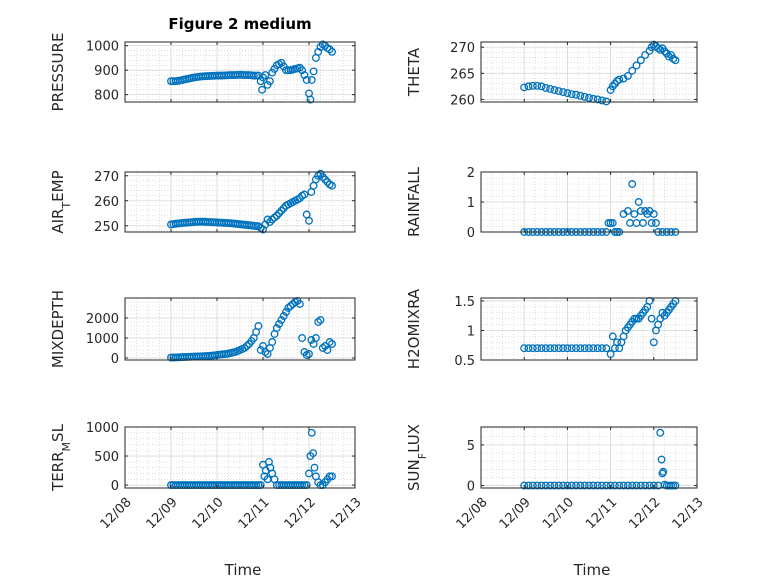 The width and height of the screenshot is (778, 583). What do you see at coordinates (462, 100) in the screenshot?
I see `y-tick-label: 260` at bounding box center [462, 100].